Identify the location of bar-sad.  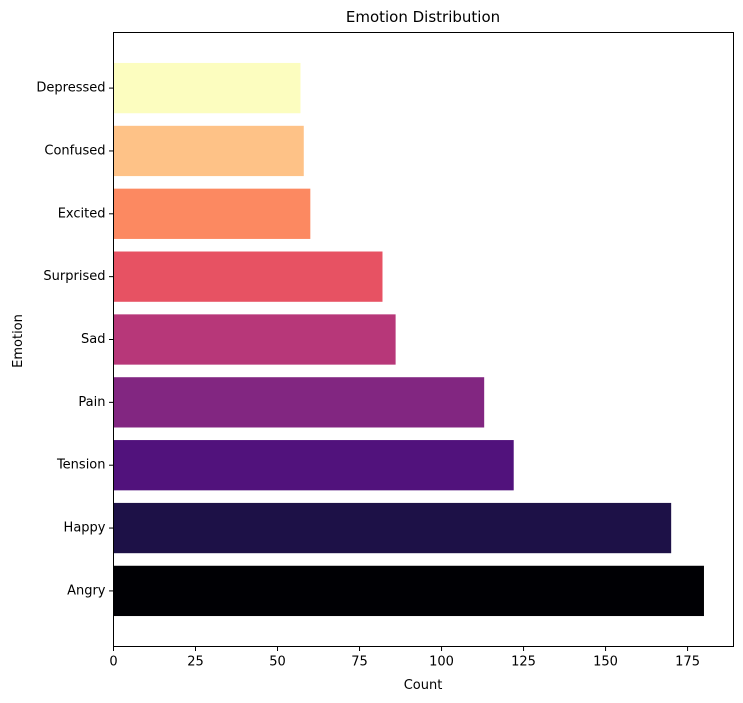
(254, 339).